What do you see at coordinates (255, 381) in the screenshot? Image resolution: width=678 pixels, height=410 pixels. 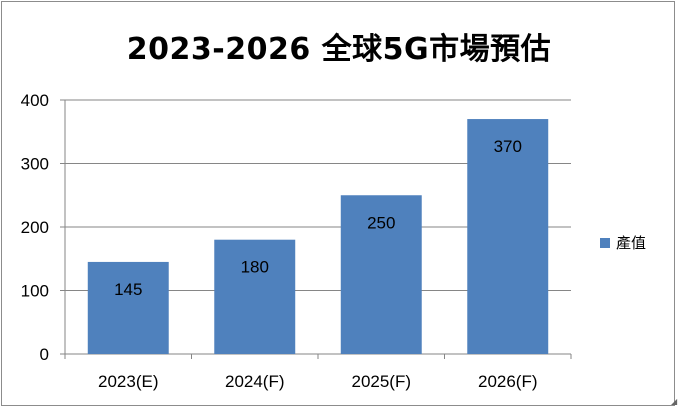 I see `x-tick-label: 2024(F)` at bounding box center [255, 381].